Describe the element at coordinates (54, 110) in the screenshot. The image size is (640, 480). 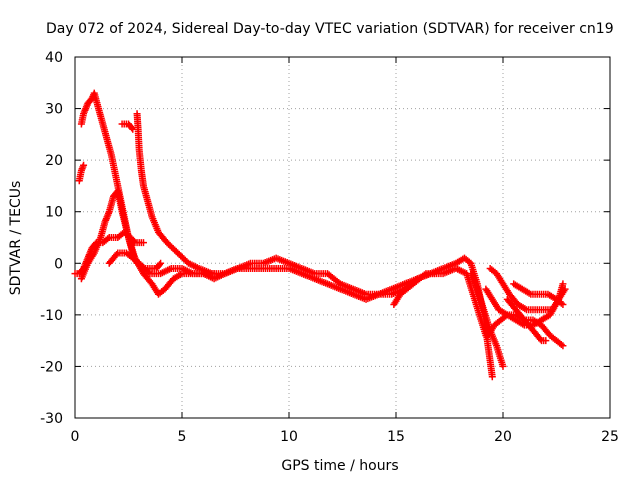
I see `y-tick-label: 30` at that location.